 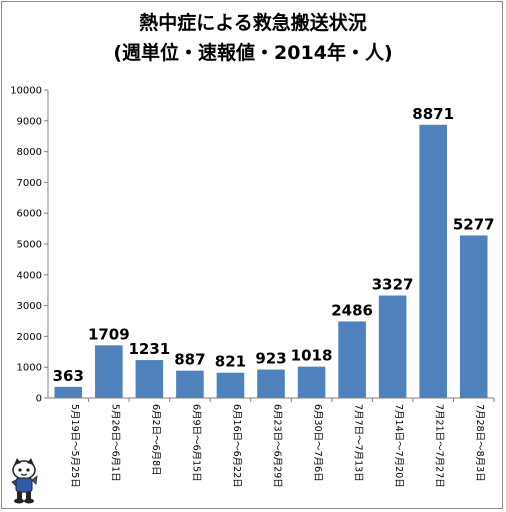 I want to click on x-tick-label: 7月7日～7月13日, so click(x=358, y=443).